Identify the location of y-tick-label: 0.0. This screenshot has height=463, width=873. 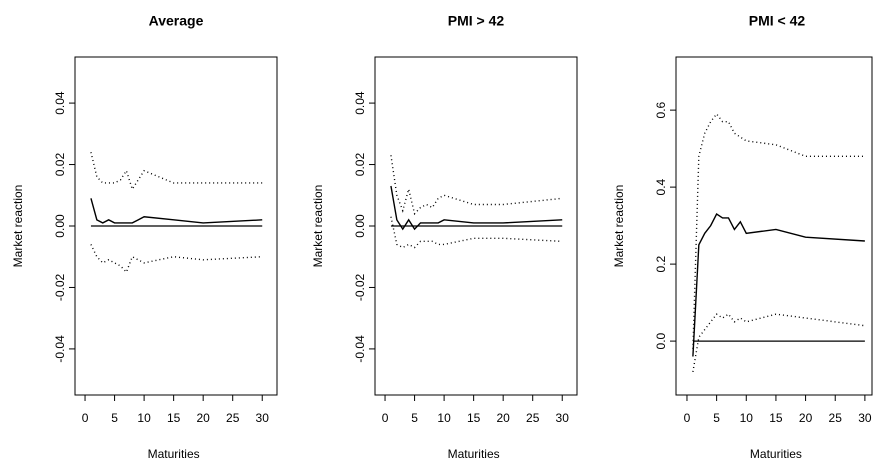
(661, 340).